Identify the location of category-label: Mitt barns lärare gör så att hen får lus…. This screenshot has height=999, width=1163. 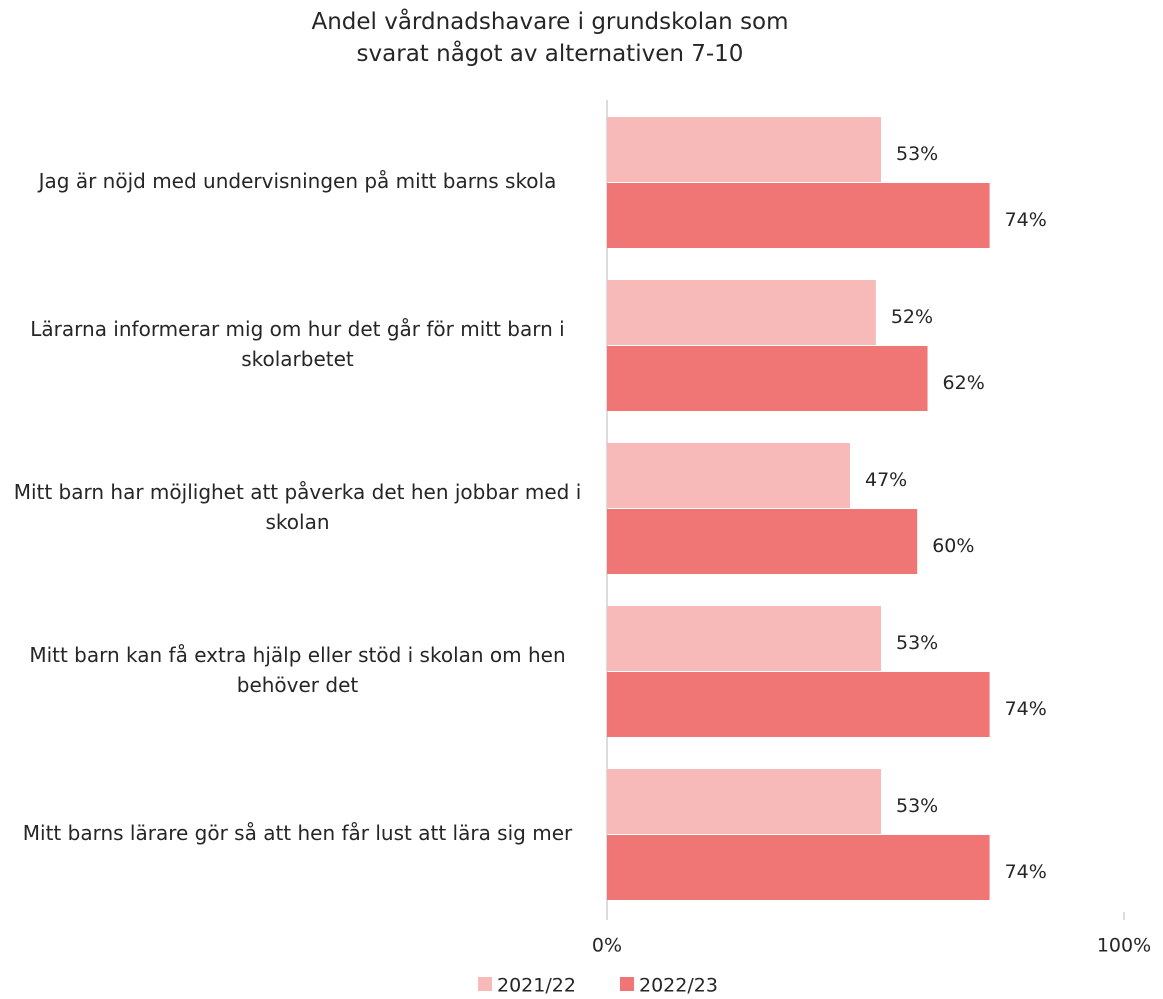
(297, 833).